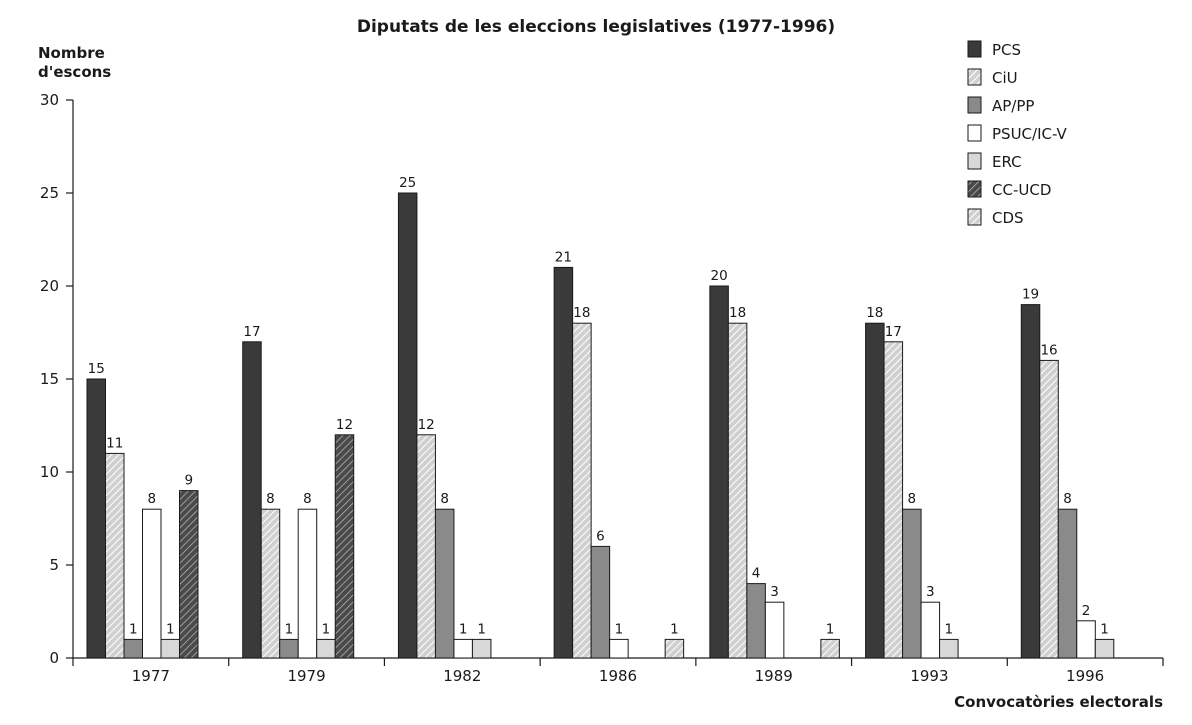 This screenshot has height=725, width=1192. I want to click on data-label: 20, so click(719, 276).